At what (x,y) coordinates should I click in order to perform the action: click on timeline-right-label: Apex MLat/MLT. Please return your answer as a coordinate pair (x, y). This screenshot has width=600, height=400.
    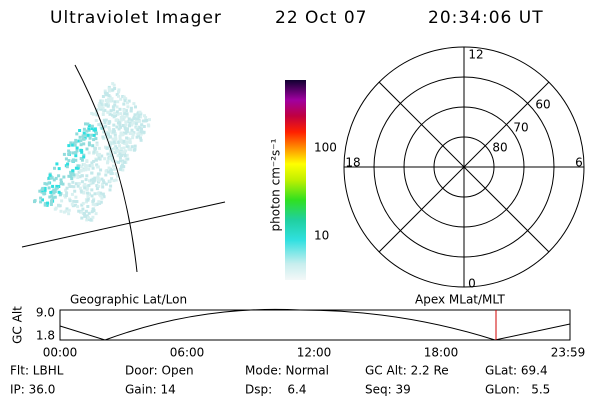
    Looking at the image, I should click on (460, 300).